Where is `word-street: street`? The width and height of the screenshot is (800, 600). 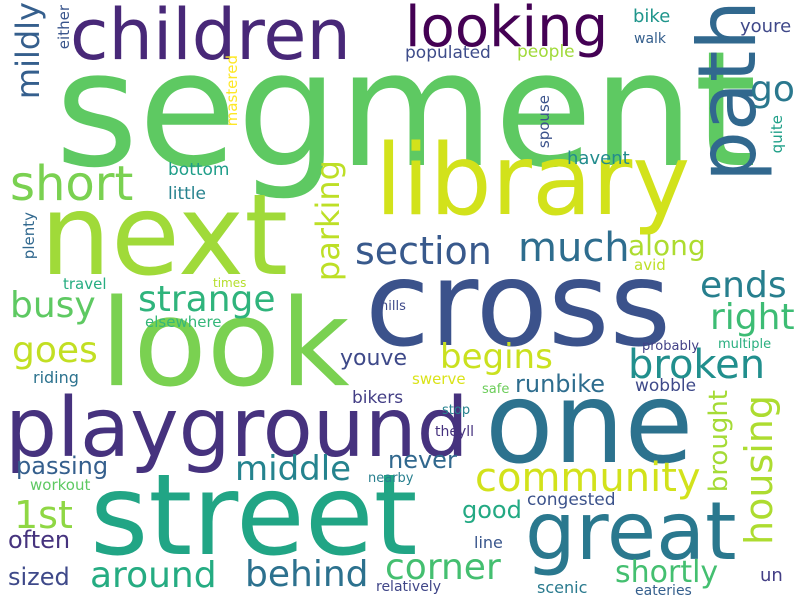
word-street: street is located at coordinates (254, 516).